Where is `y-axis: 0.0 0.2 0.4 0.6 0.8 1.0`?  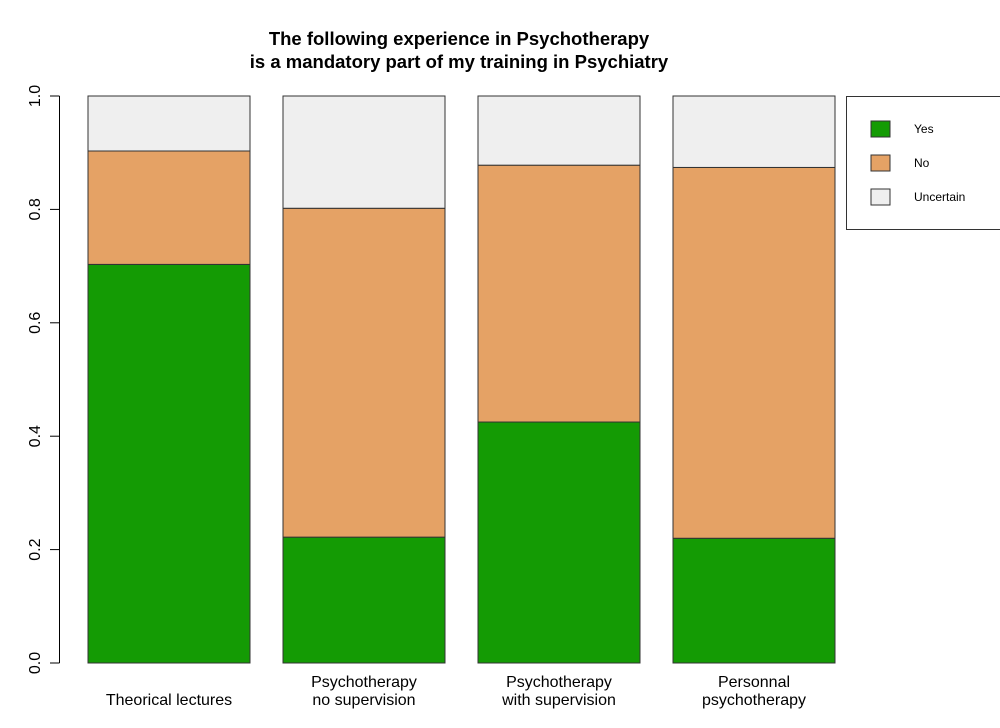 y-axis: 0.0 0.2 0.4 0.6 0.8 1.0 is located at coordinates (43, 379).